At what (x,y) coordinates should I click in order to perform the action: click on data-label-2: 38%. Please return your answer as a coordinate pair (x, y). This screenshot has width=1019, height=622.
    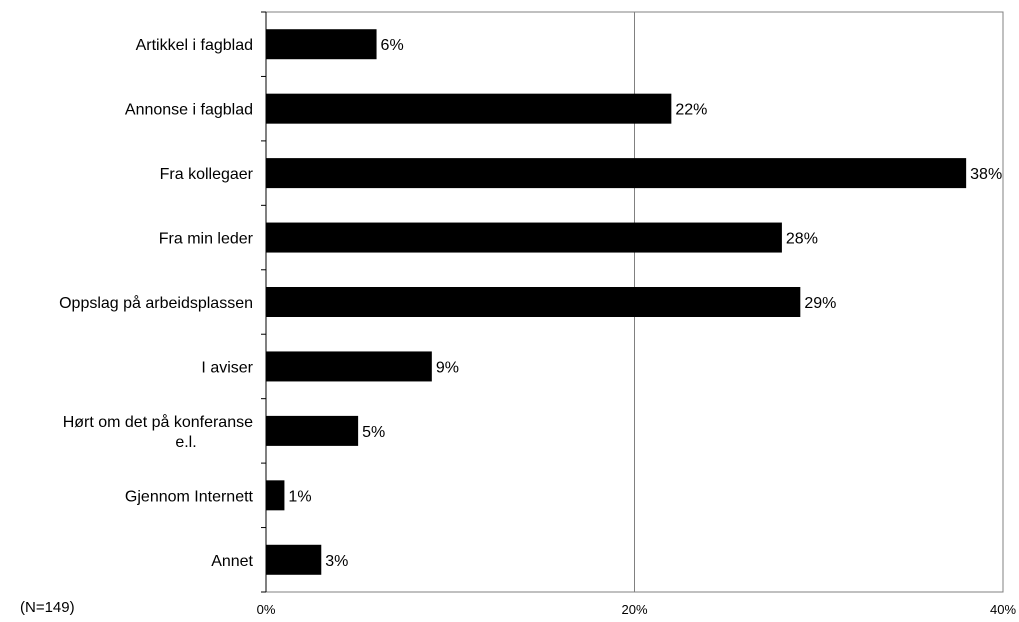
    Looking at the image, I should click on (986, 174).